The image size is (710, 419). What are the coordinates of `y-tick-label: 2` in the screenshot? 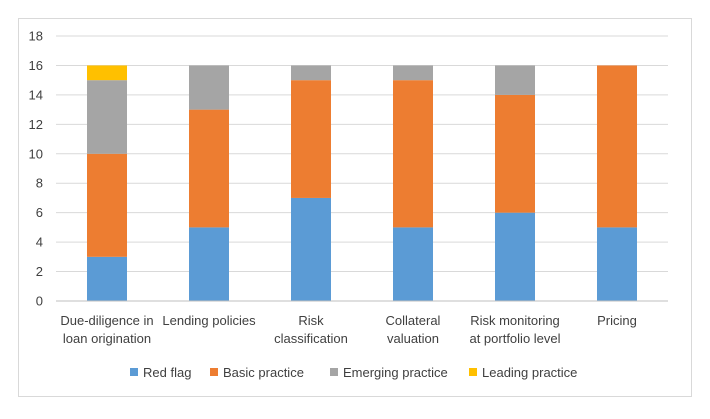 It's located at (39, 271).